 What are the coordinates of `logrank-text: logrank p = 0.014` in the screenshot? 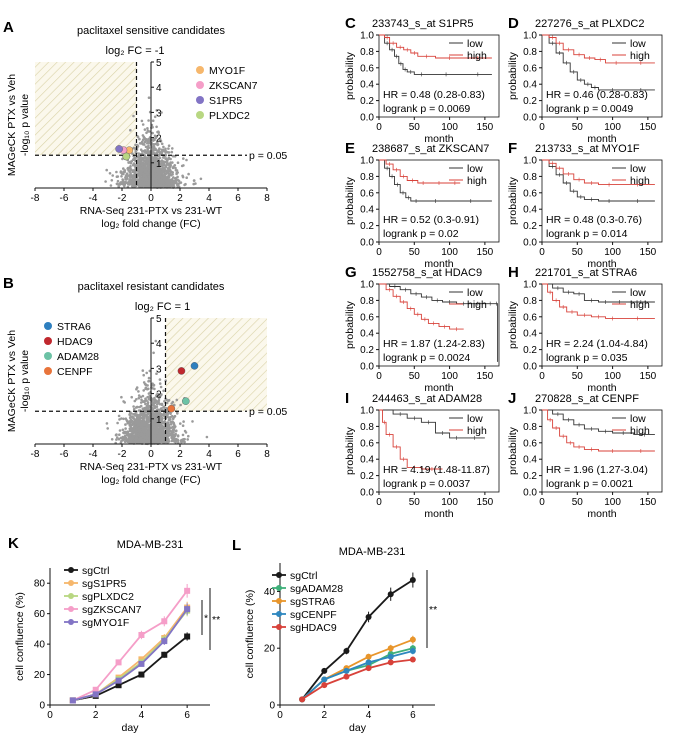 It's located at (587, 234).